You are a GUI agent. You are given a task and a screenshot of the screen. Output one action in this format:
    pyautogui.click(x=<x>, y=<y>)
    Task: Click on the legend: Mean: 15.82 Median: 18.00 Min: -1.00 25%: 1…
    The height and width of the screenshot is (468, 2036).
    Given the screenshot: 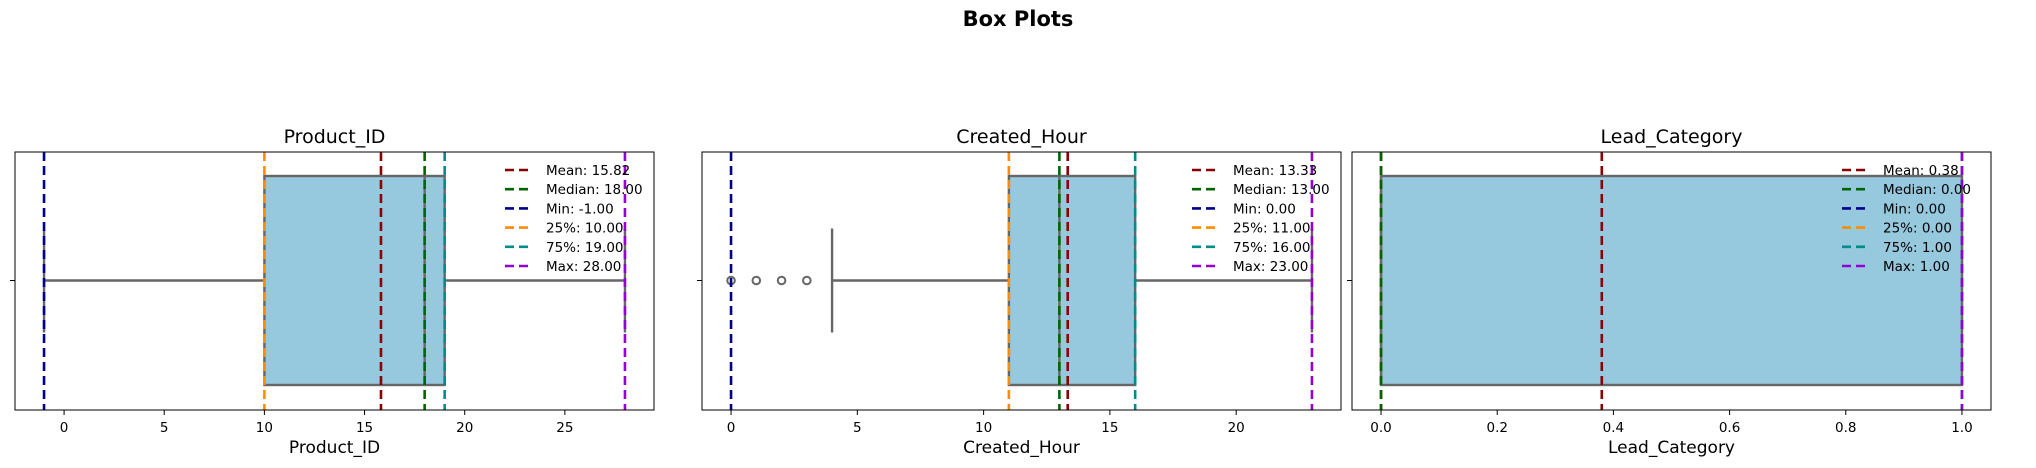 What is the action you would take?
    pyautogui.click(x=574, y=219)
    